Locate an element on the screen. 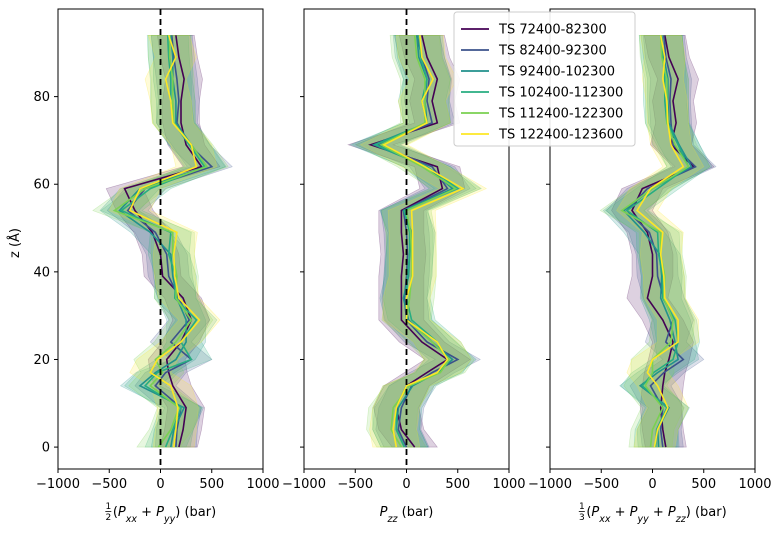 The height and width of the screenshot is (535, 782). svg-text: Pzz (bar) is located at coordinates (407, 515).